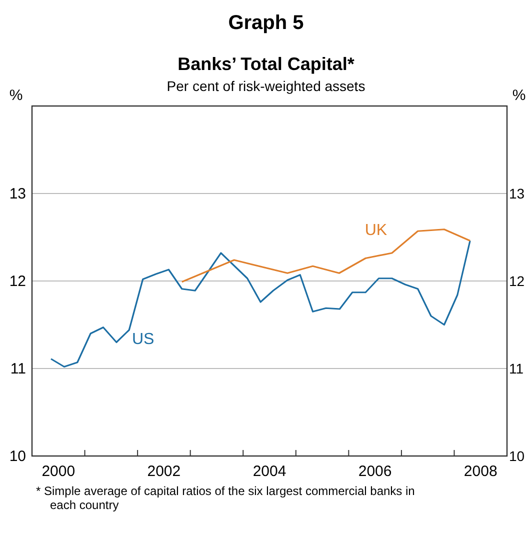 The image size is (532, 533). I want to click on text: Per cent of risk-weighted assets, so click(266, 86).